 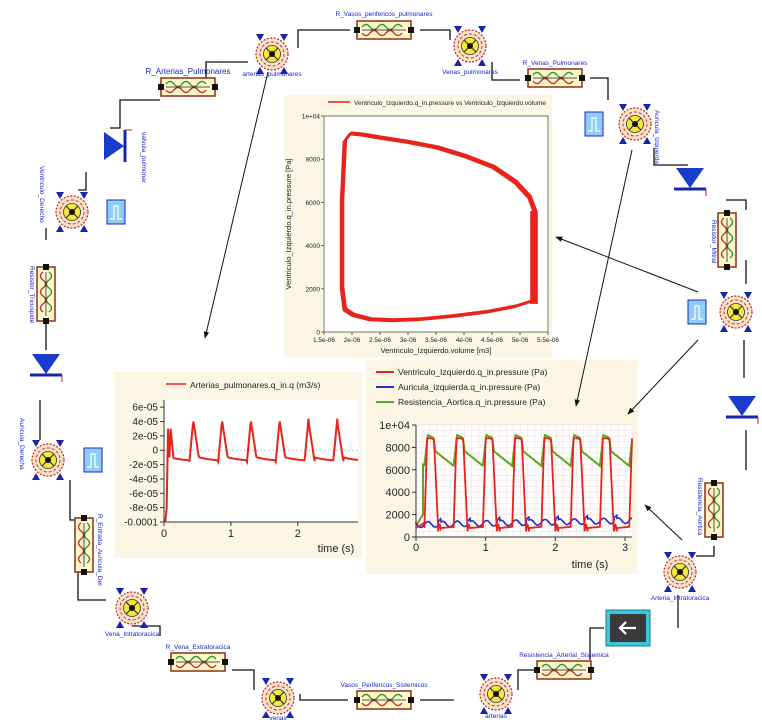 I want to click on pressures-legend-2: Auricula_izquierda.q_in.pressure (Pa), so click(x=469, y=387).